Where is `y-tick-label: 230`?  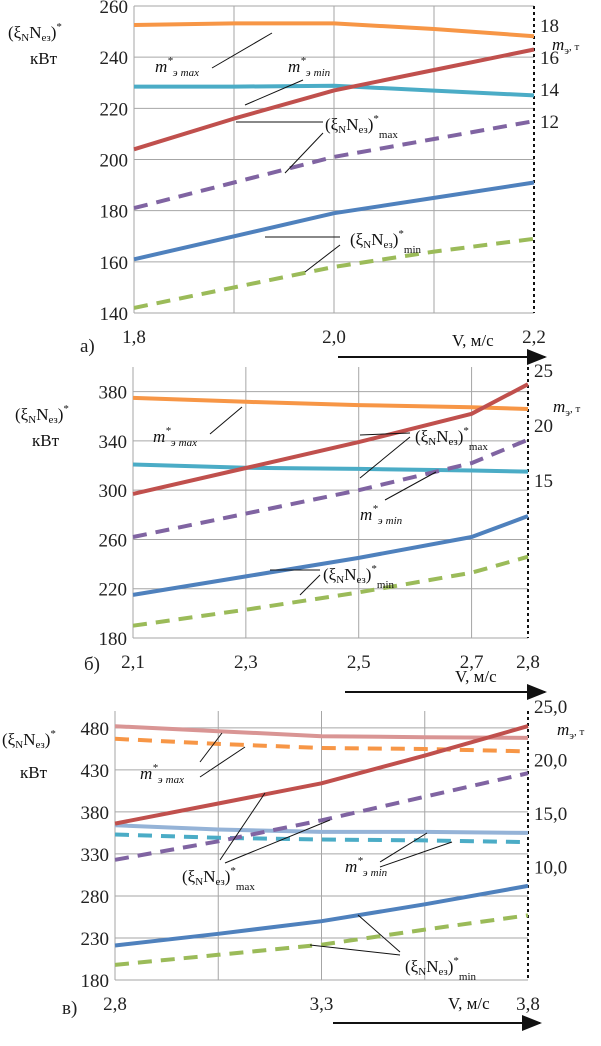
y-tick-label: 230 is located at coordinates (95, 939).